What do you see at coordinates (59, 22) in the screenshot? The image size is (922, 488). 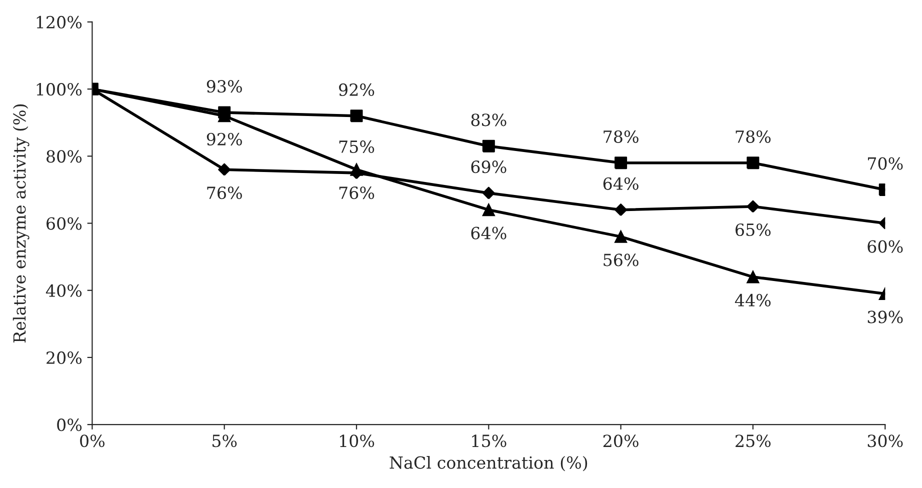 I see `y-tick-label: 120%` at bounding box center [59, 22].